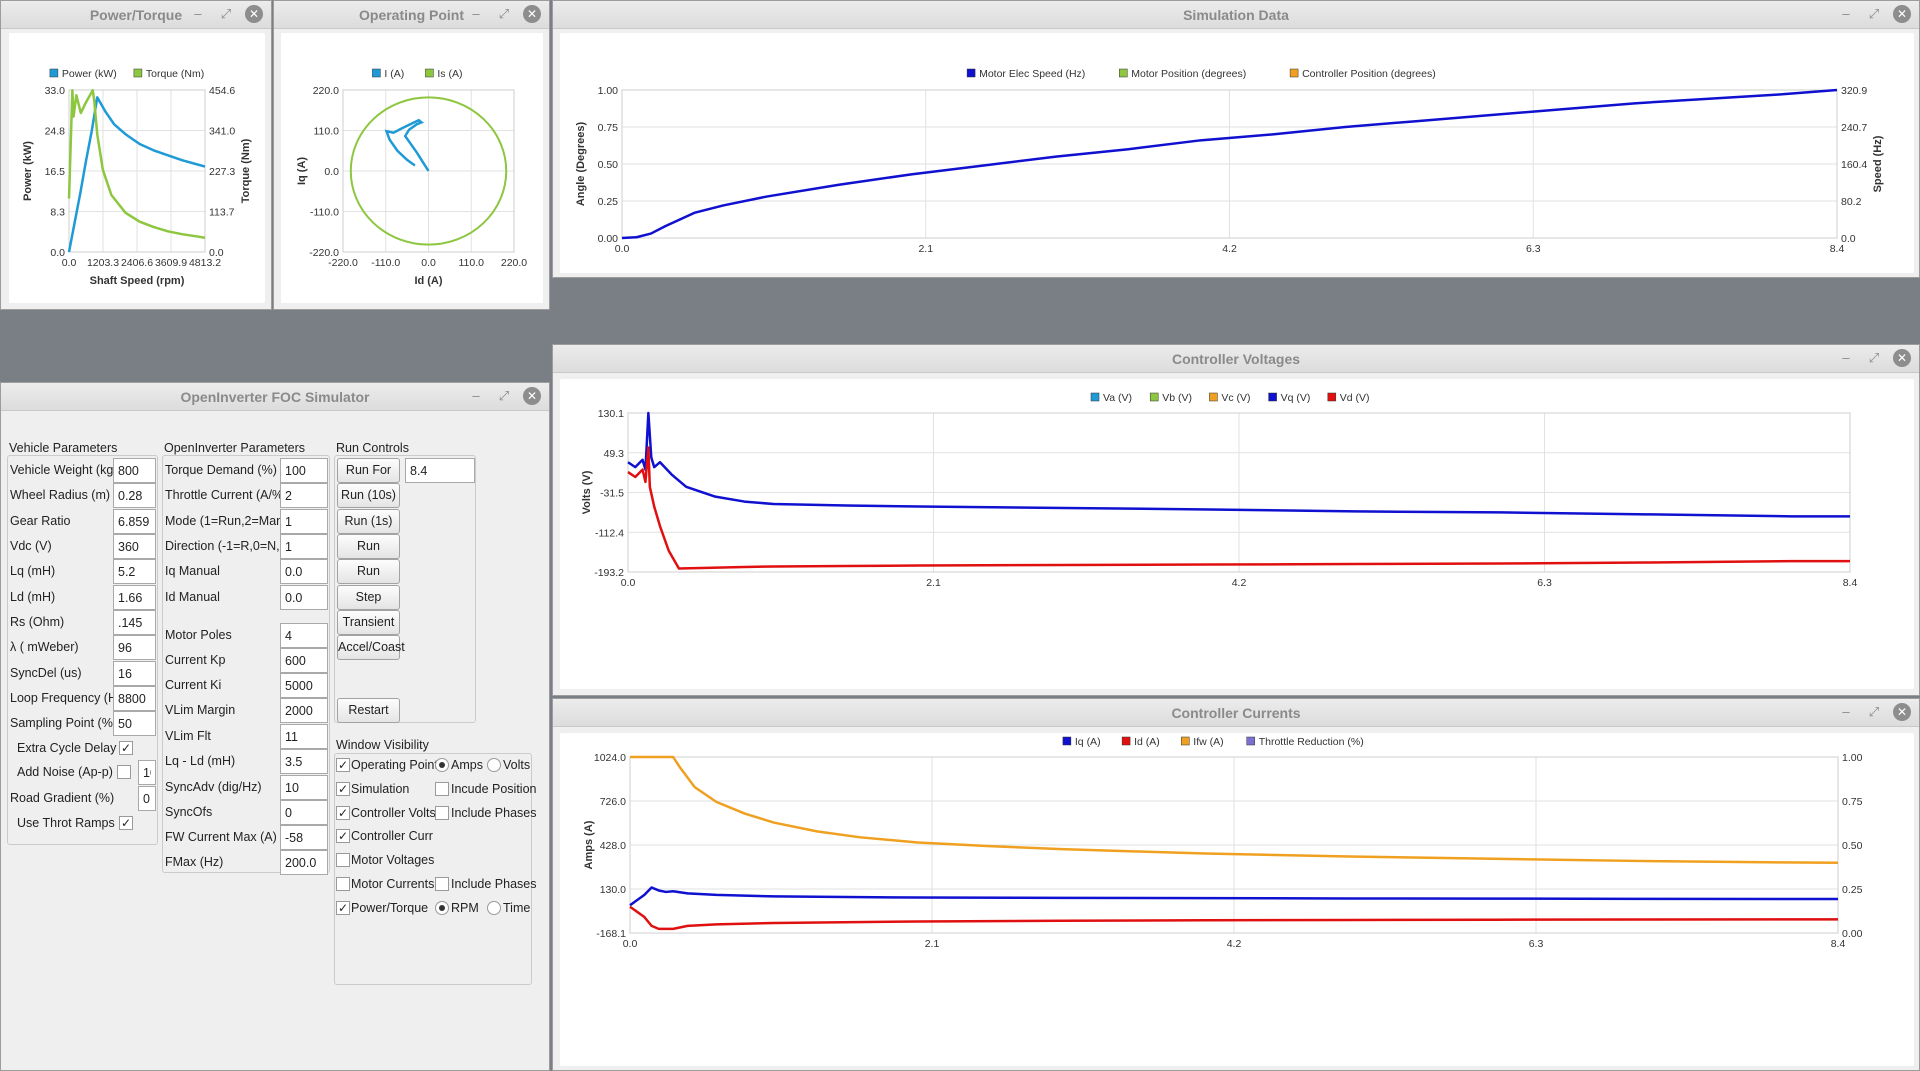 This screenshot has height=1071, width=1920. I want to click on accel-coast-button: Accel/Coast, so click(371, 647).